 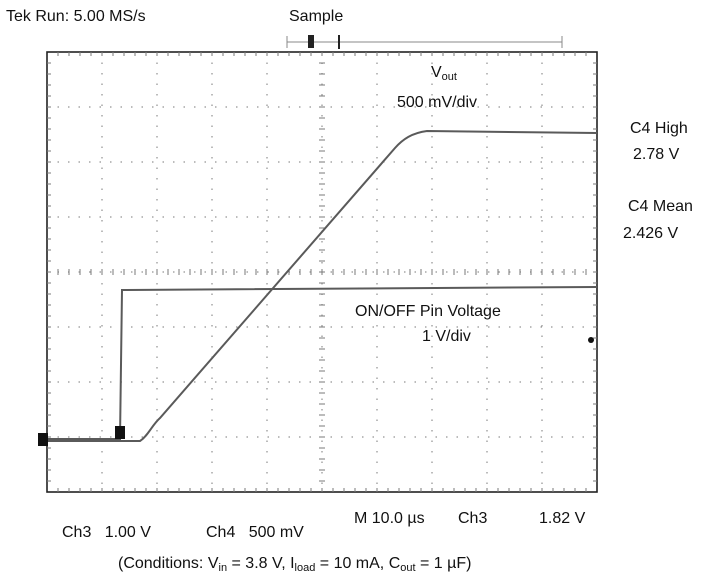 I want to click on c4-mean-value: 2.426 V, so click(x=651, y=233).